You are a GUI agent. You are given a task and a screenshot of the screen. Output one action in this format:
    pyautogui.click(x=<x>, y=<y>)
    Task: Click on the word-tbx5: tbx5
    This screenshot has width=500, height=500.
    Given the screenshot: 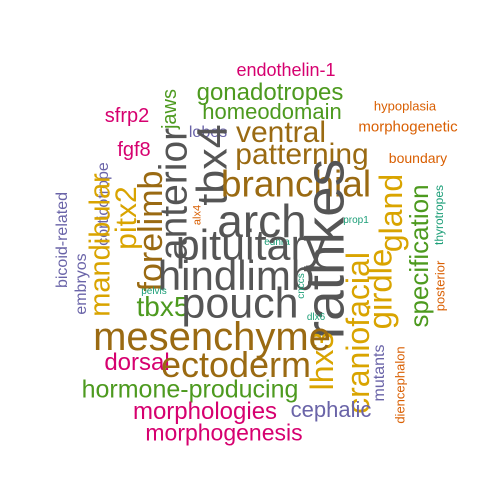 What is the action you would take?
    pyautogui.click(x=163, y=306)
    